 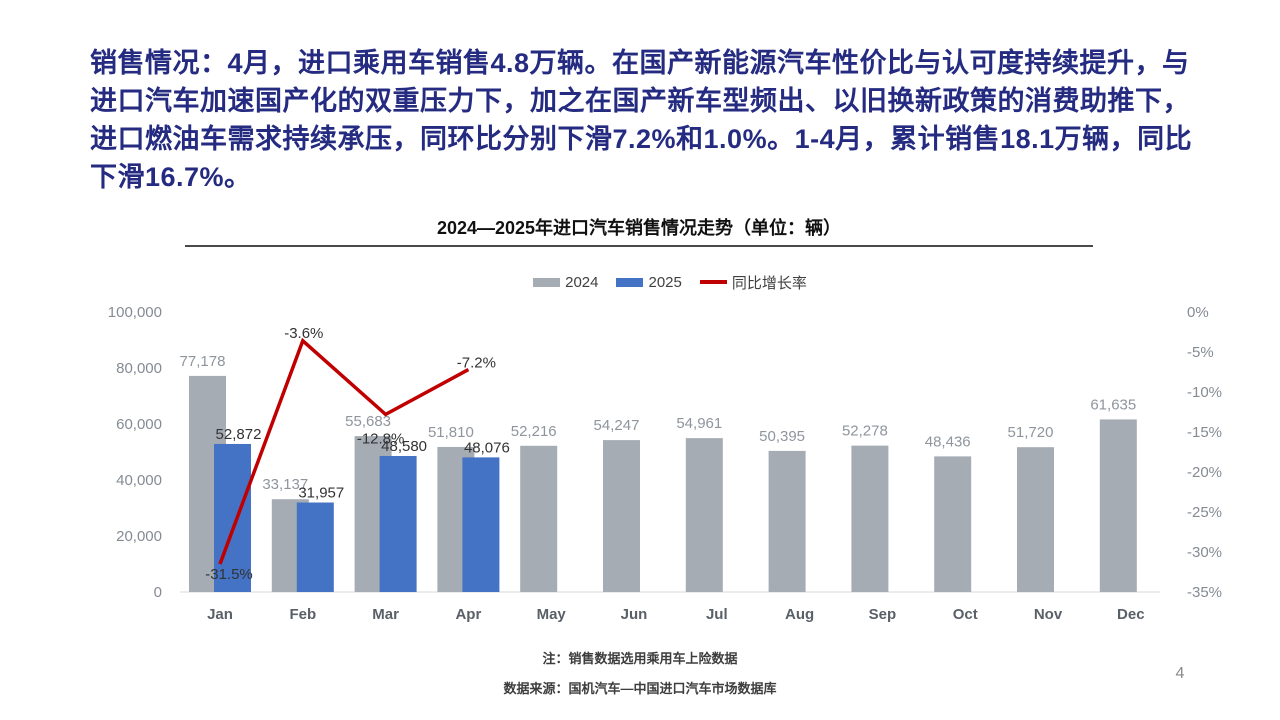 I want to click on legend-item-yoy: 同比增长率, so click(x=753, y=282).